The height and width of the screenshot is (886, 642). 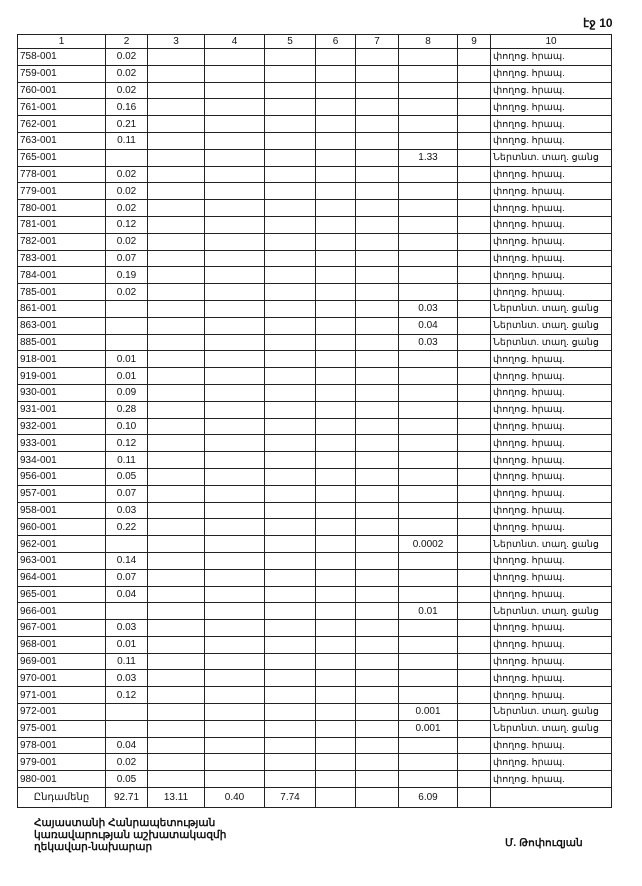 I want to click on table-cell: 931-001, so click(x=61, y=409).